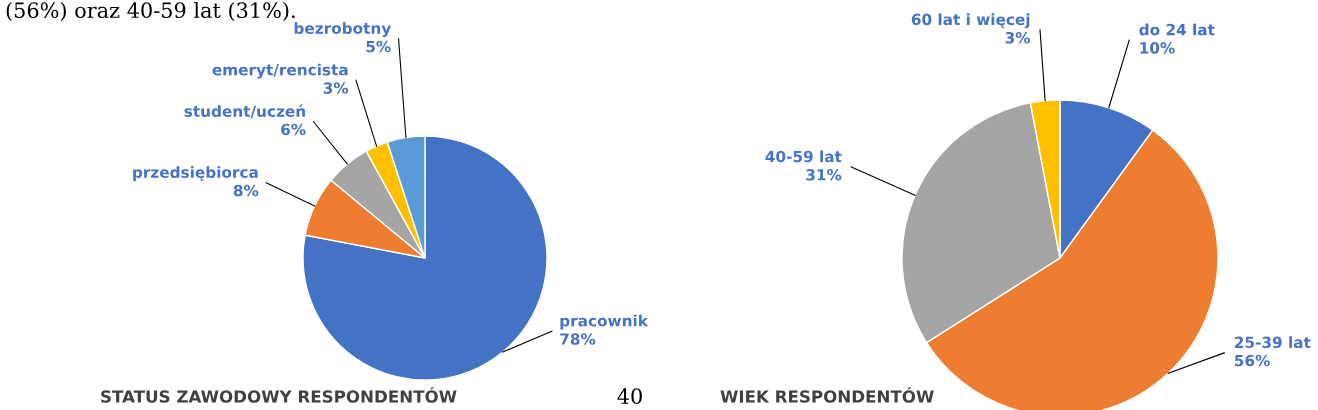 The image size is (1318, 410). Describe the element at coordinates (970, 21) in the screenshot. I see `slice-label: 60 lat i więcej` at that location.